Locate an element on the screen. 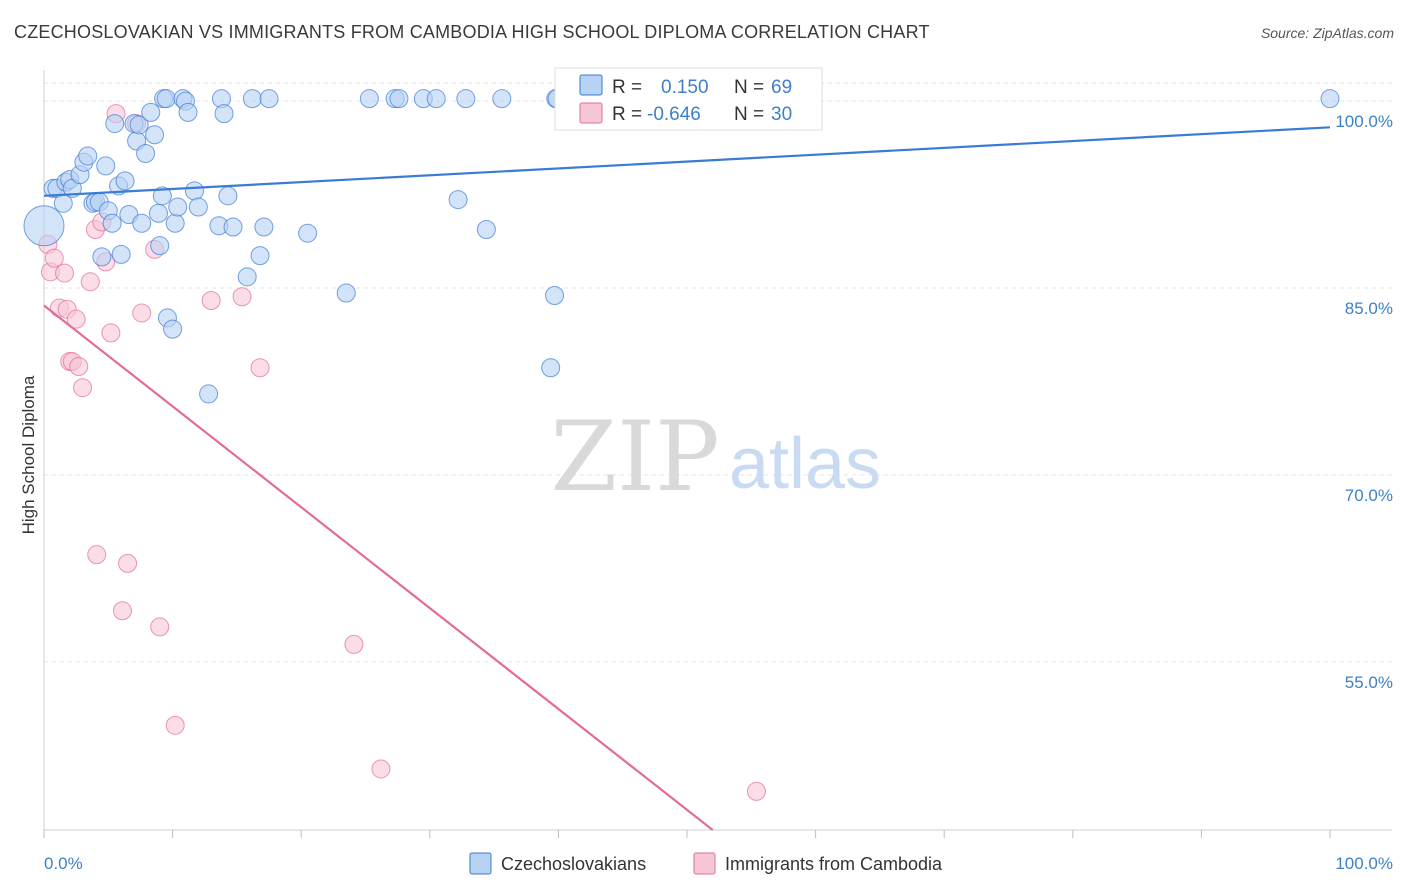  watermark-atlas: atlas is located at coordinates (805, 464).